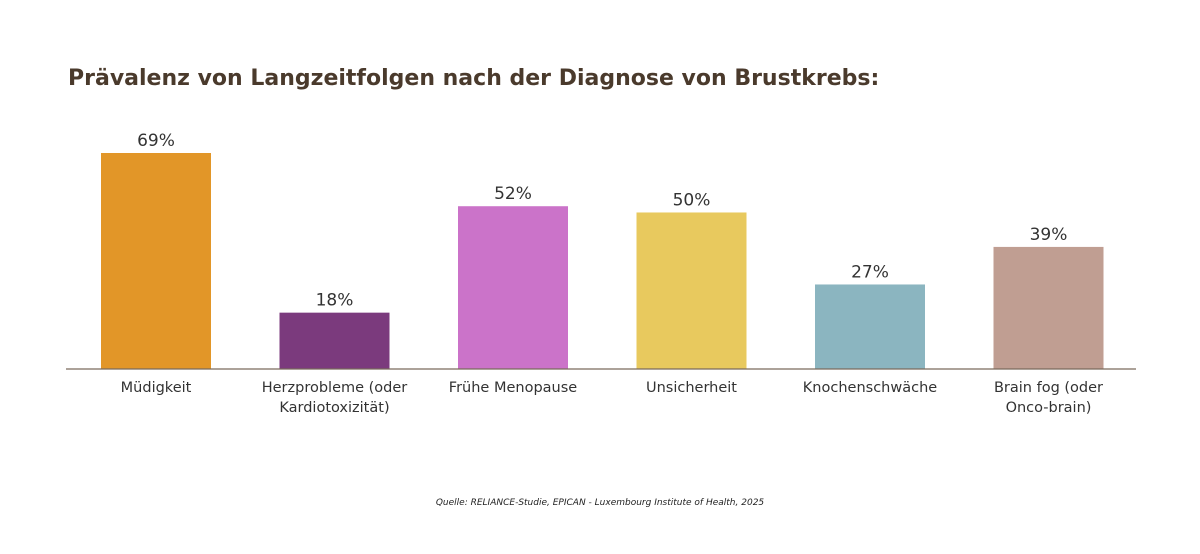 Image resolution: width=1200 pixels, height=554 pixels. Describe the element at coordinates (156, 388) in the screenshot. I see `category-label-1: Müdigkeit` at that location.